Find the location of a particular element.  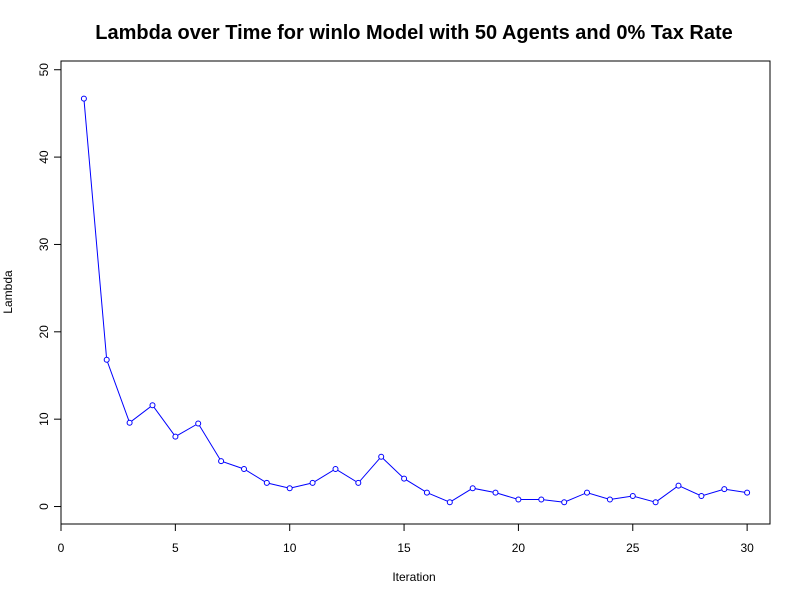

y-axis-label: Lambda is located at coordinates (8, 292).